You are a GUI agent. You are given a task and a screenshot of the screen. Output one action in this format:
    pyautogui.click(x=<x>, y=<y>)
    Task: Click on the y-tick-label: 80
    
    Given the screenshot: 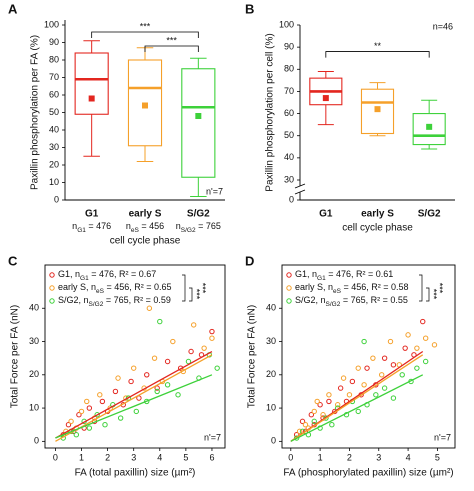 What is the action you would take?
    pyautogui.click(x=54, y=59)
    